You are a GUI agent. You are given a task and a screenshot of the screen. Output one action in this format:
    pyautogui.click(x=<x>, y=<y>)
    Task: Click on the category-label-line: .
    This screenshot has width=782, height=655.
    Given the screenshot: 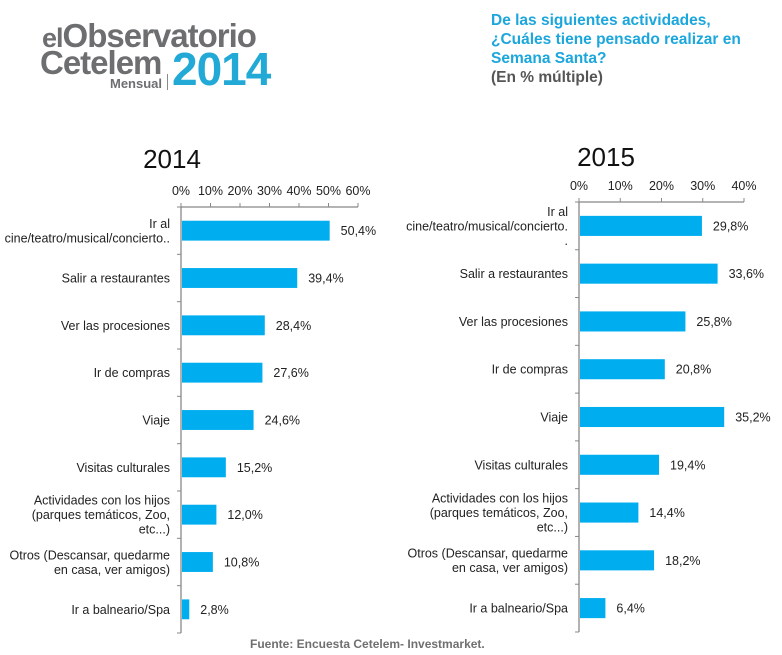 What is the action you would take?
    pyautogui.click(x=566, y=241)
    